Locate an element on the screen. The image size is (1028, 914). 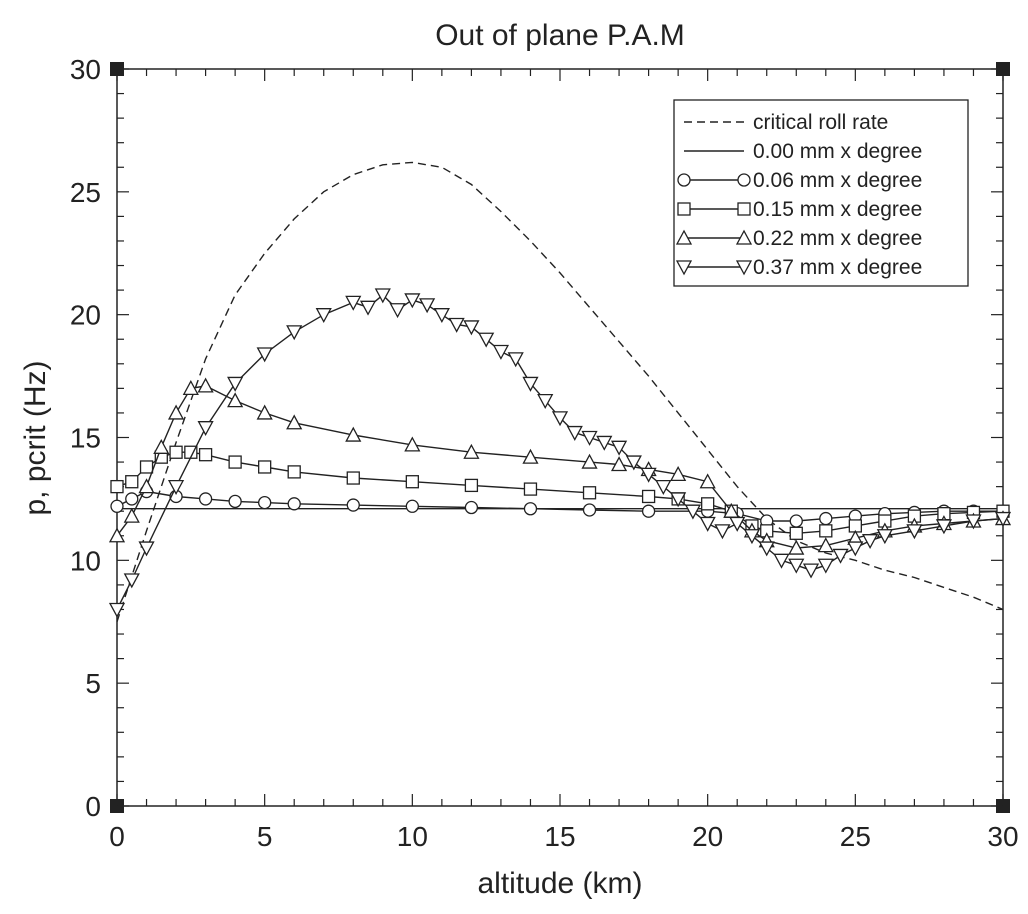
y-tick-label: 25 is located at coordinates (85, 192).